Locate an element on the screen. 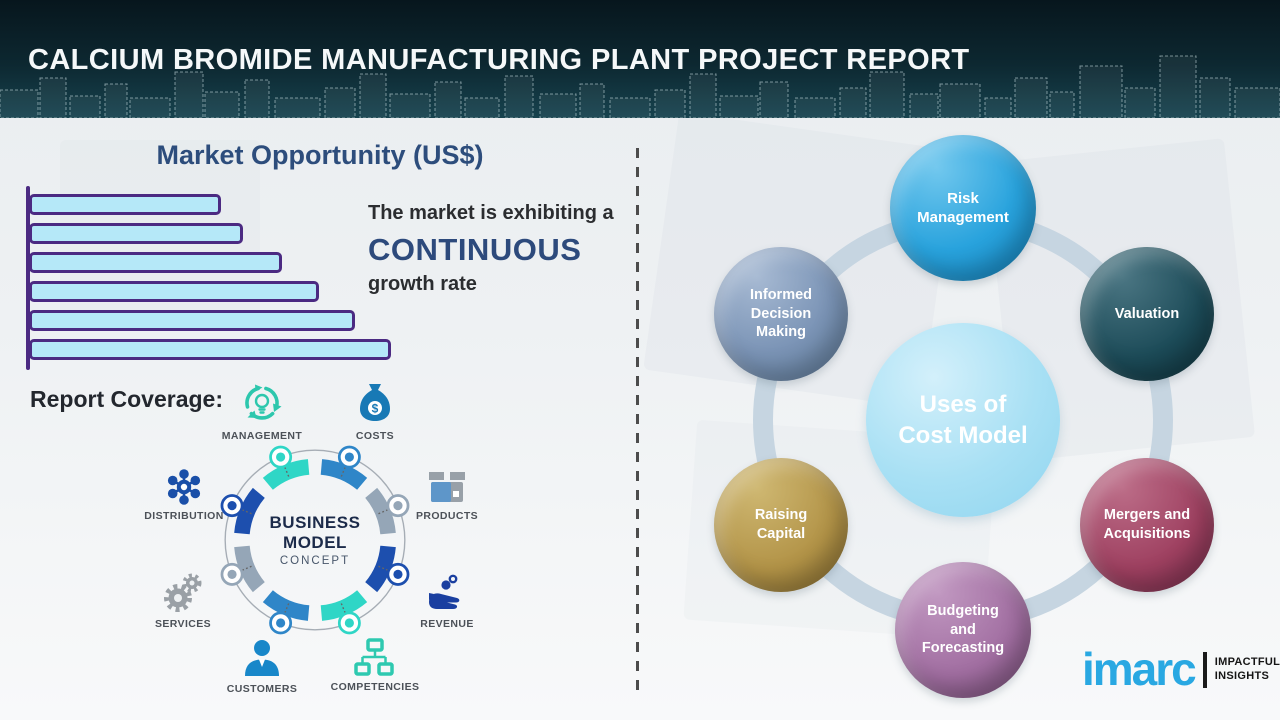 The width and height of the screenshot is (1280, 720). coverage-item-costs: $ COSTS is located at coordinates (375, 411).